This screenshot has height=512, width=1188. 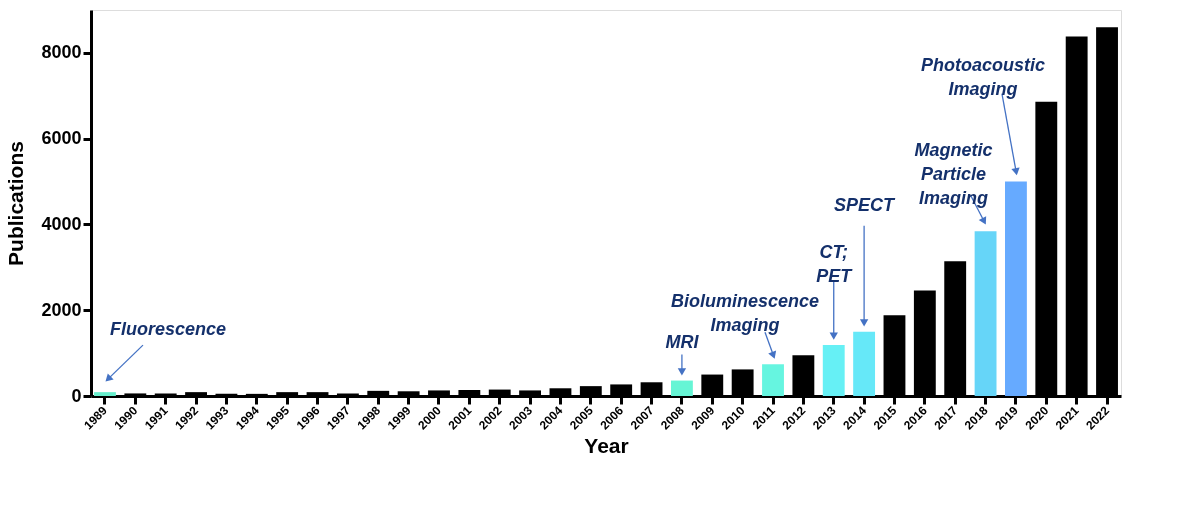 I want to click on x-axis-title: Year, so click(x=606, y=445).